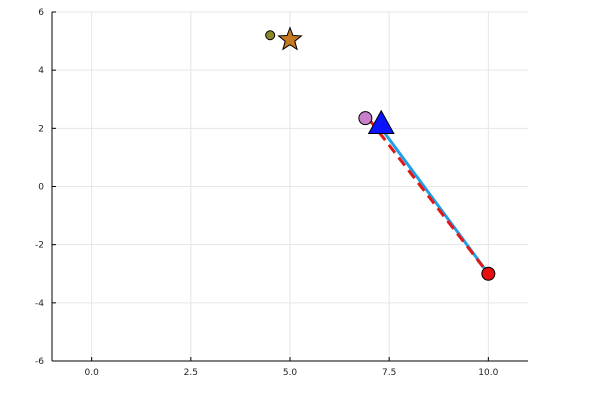 This screenshot has width=600, height=400. Describe the element at coordinates (191, 373) in the screenshot. I see `x-tick-label: 2.5` at that location.